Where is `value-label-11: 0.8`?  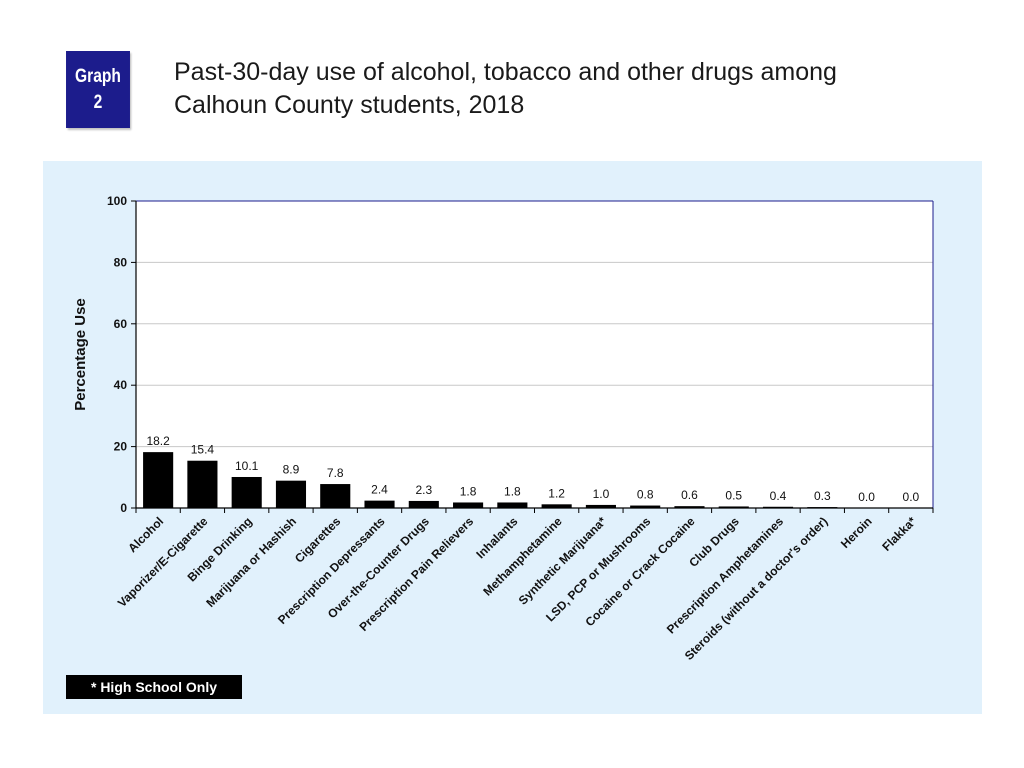
value-label-11: 0.8 is located at coordinates (645, 495).